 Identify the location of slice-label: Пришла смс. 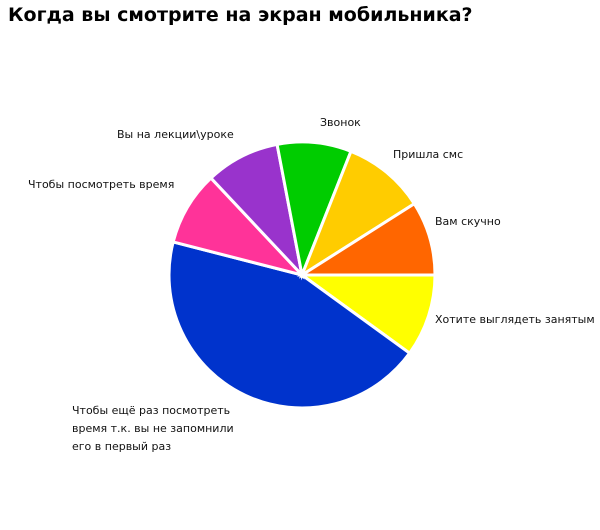
(428, 154).